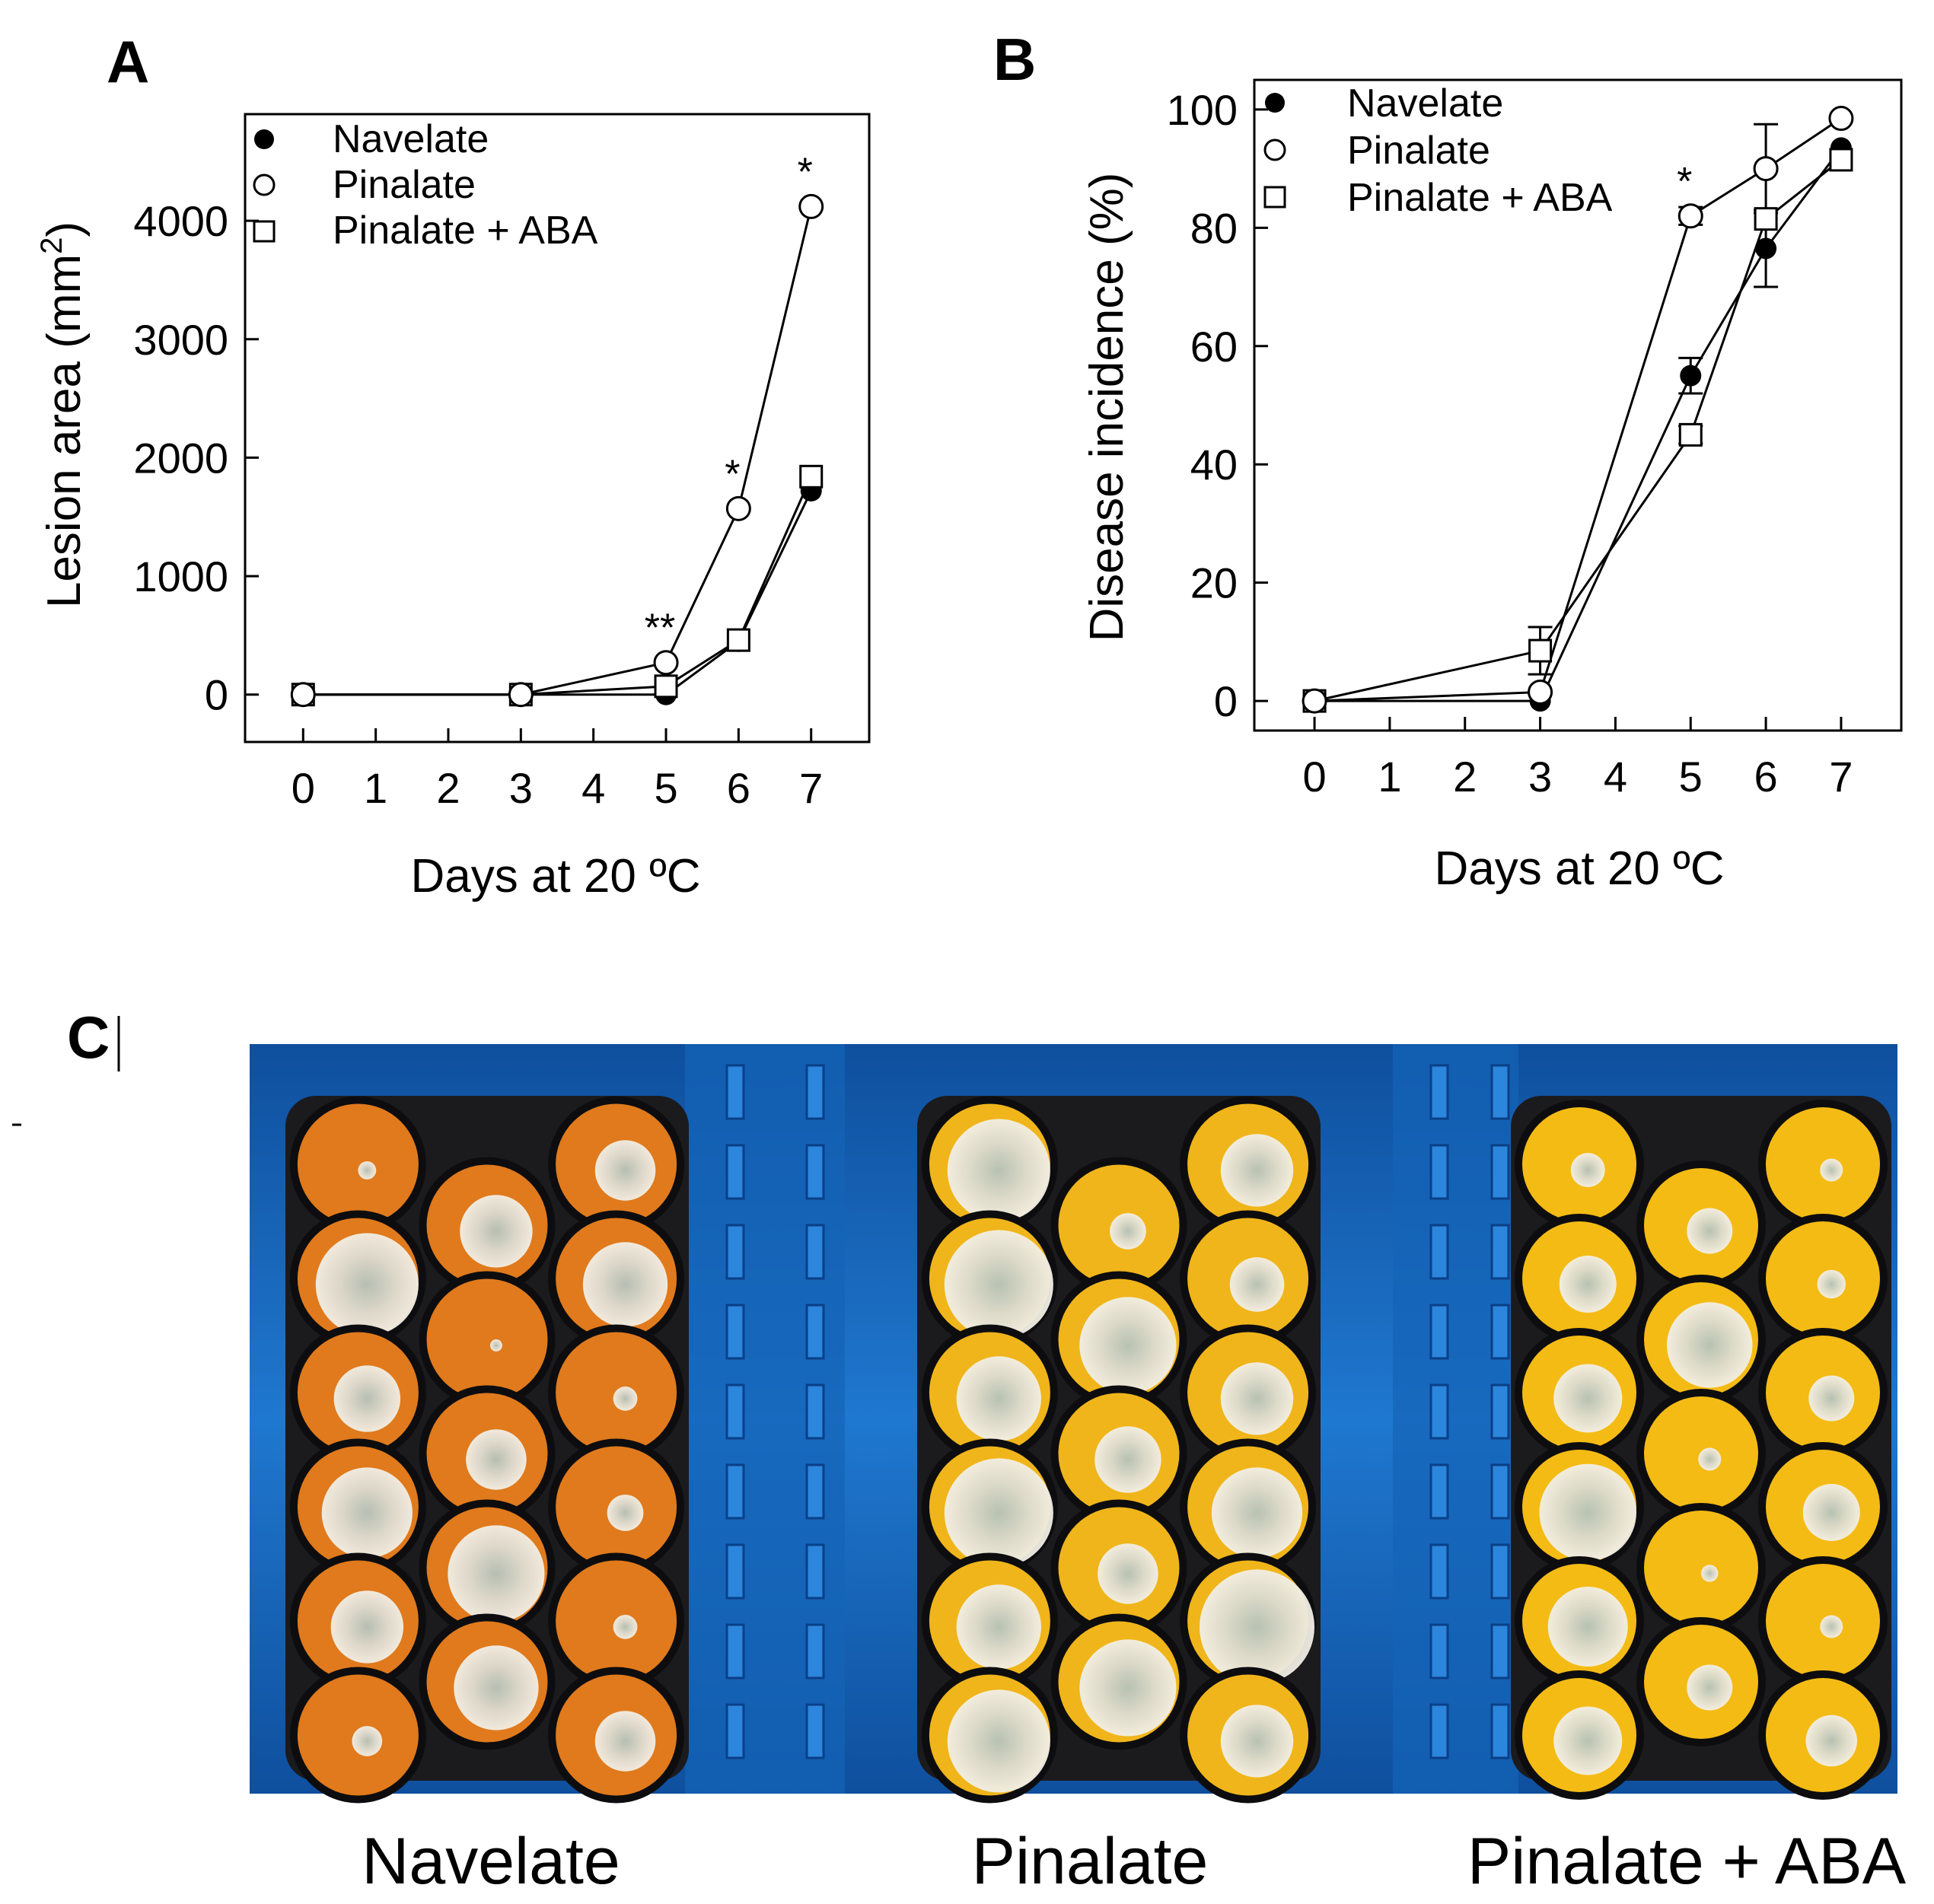 Image resolution: width=1934 pixels, height=1904 pixels. Describe the element at coordinates (1540, 777) in the screenshot. I see `chart-b-xtick-label: 3` at that location.